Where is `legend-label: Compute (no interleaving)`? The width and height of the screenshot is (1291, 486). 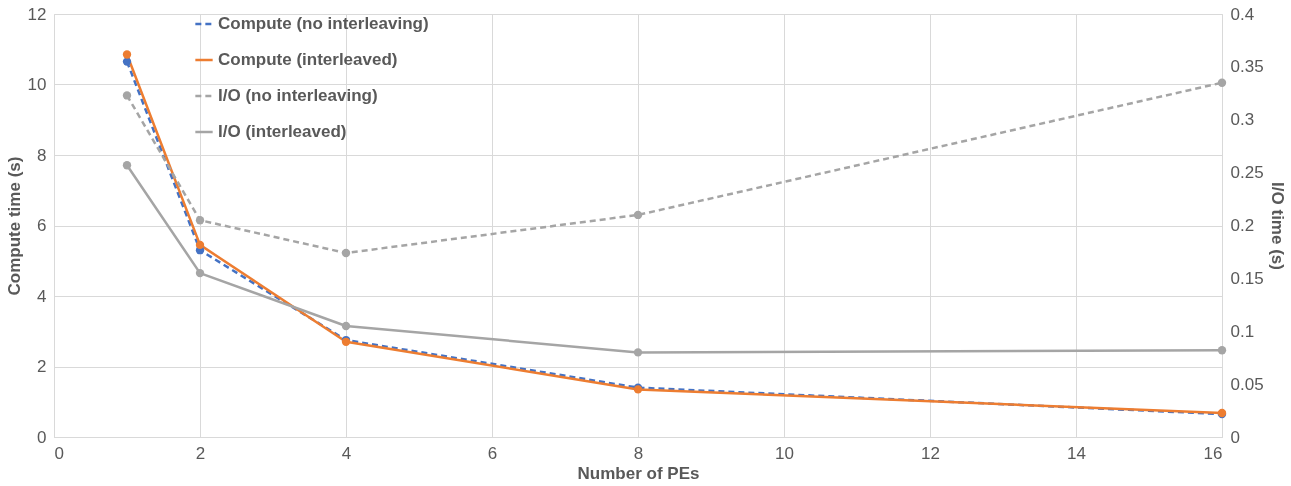 legend-label: Compute (no interleaving) is located at coordinates (323, 23).